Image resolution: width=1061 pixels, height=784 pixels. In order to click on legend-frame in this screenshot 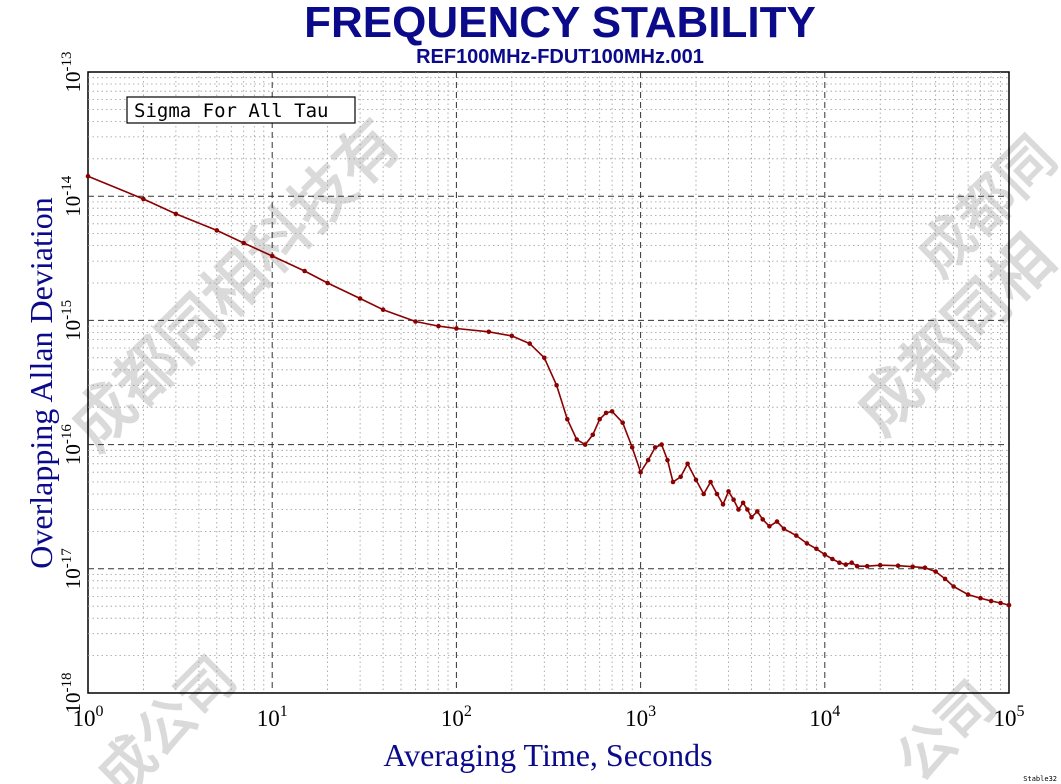, I will do `click(241, 110)`.